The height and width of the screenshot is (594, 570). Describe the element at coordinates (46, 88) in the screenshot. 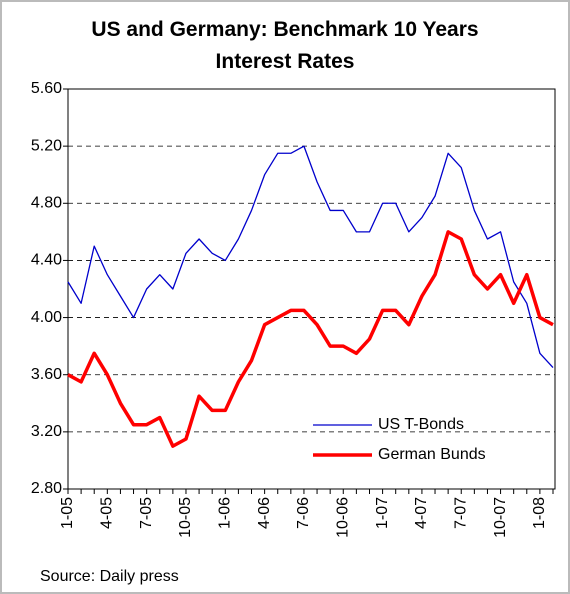

I see `y-tick-label: 5.60` at that location.